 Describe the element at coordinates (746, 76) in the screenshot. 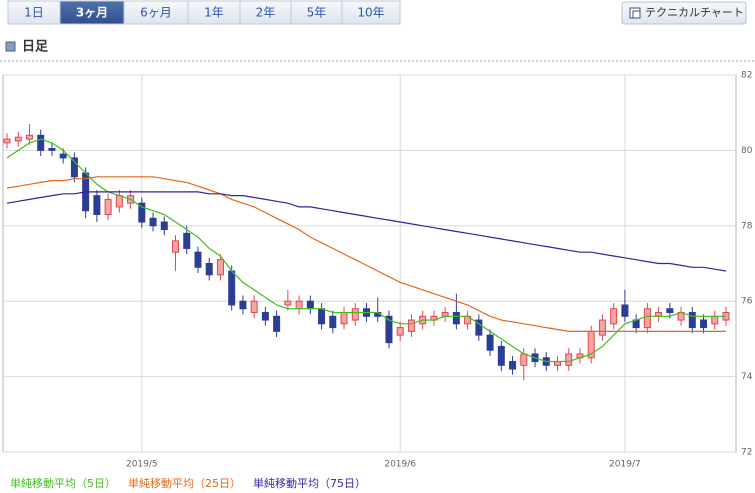

I see `y-tick-label: 82` at that location.